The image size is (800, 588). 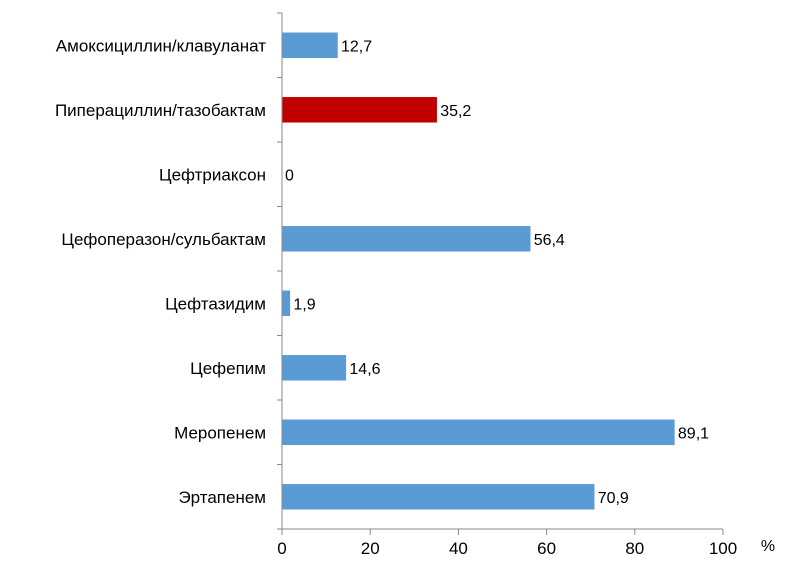 What do you see at coordinates (289, 175) in the screenshot?
I see `value-label: 0` at bounding box center [289, 175].